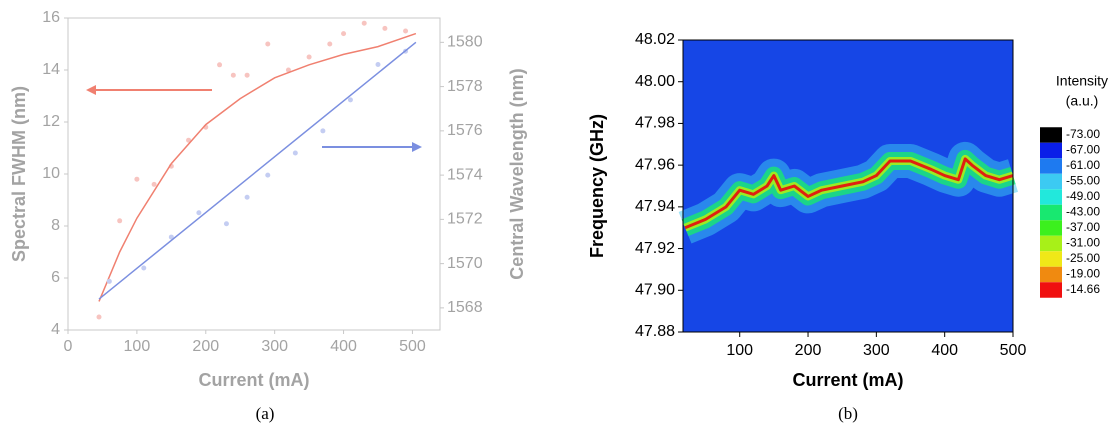 This screenshot has height=432, width=1115. What do you see at coordinates (655, 81) in the screenshot?
I see `y-tick-label: 48.00` at bounding box center [655, 81].